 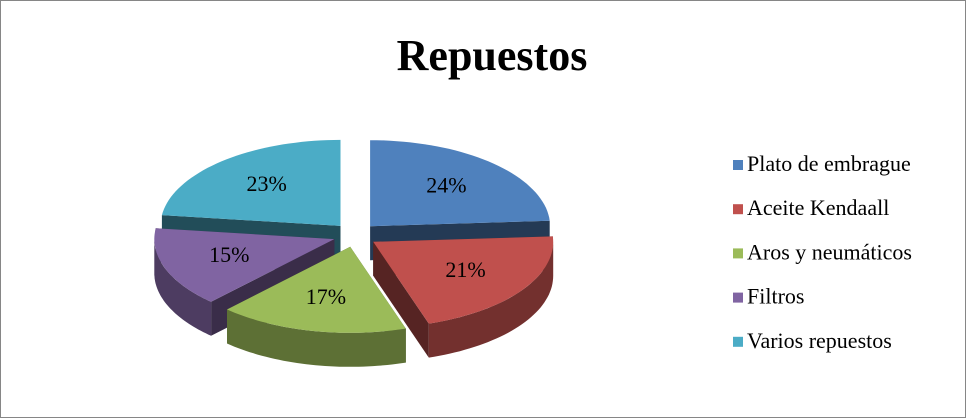 What do you see at coordinates (829, 163) in the screenshot?
I see `legend-label: Plato de embrague` at bounding box center [829, 163].